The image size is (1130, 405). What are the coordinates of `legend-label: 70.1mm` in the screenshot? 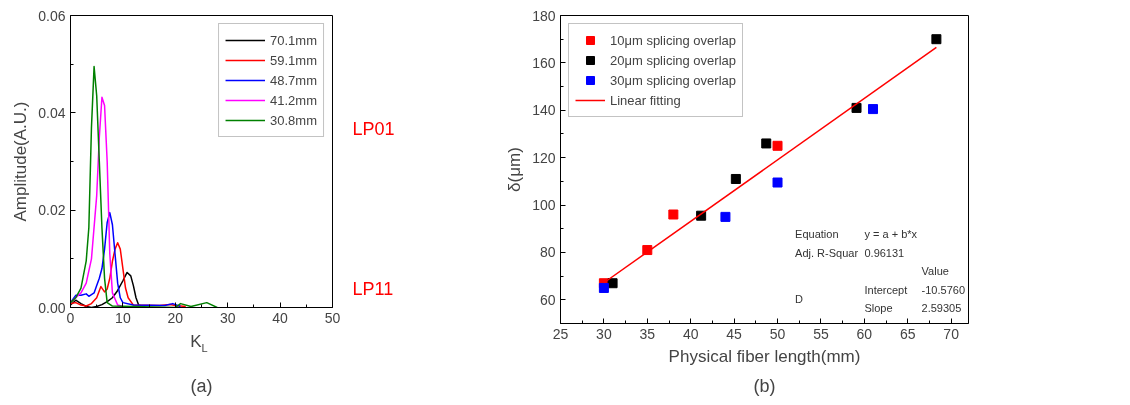 It's located at (293, 40).